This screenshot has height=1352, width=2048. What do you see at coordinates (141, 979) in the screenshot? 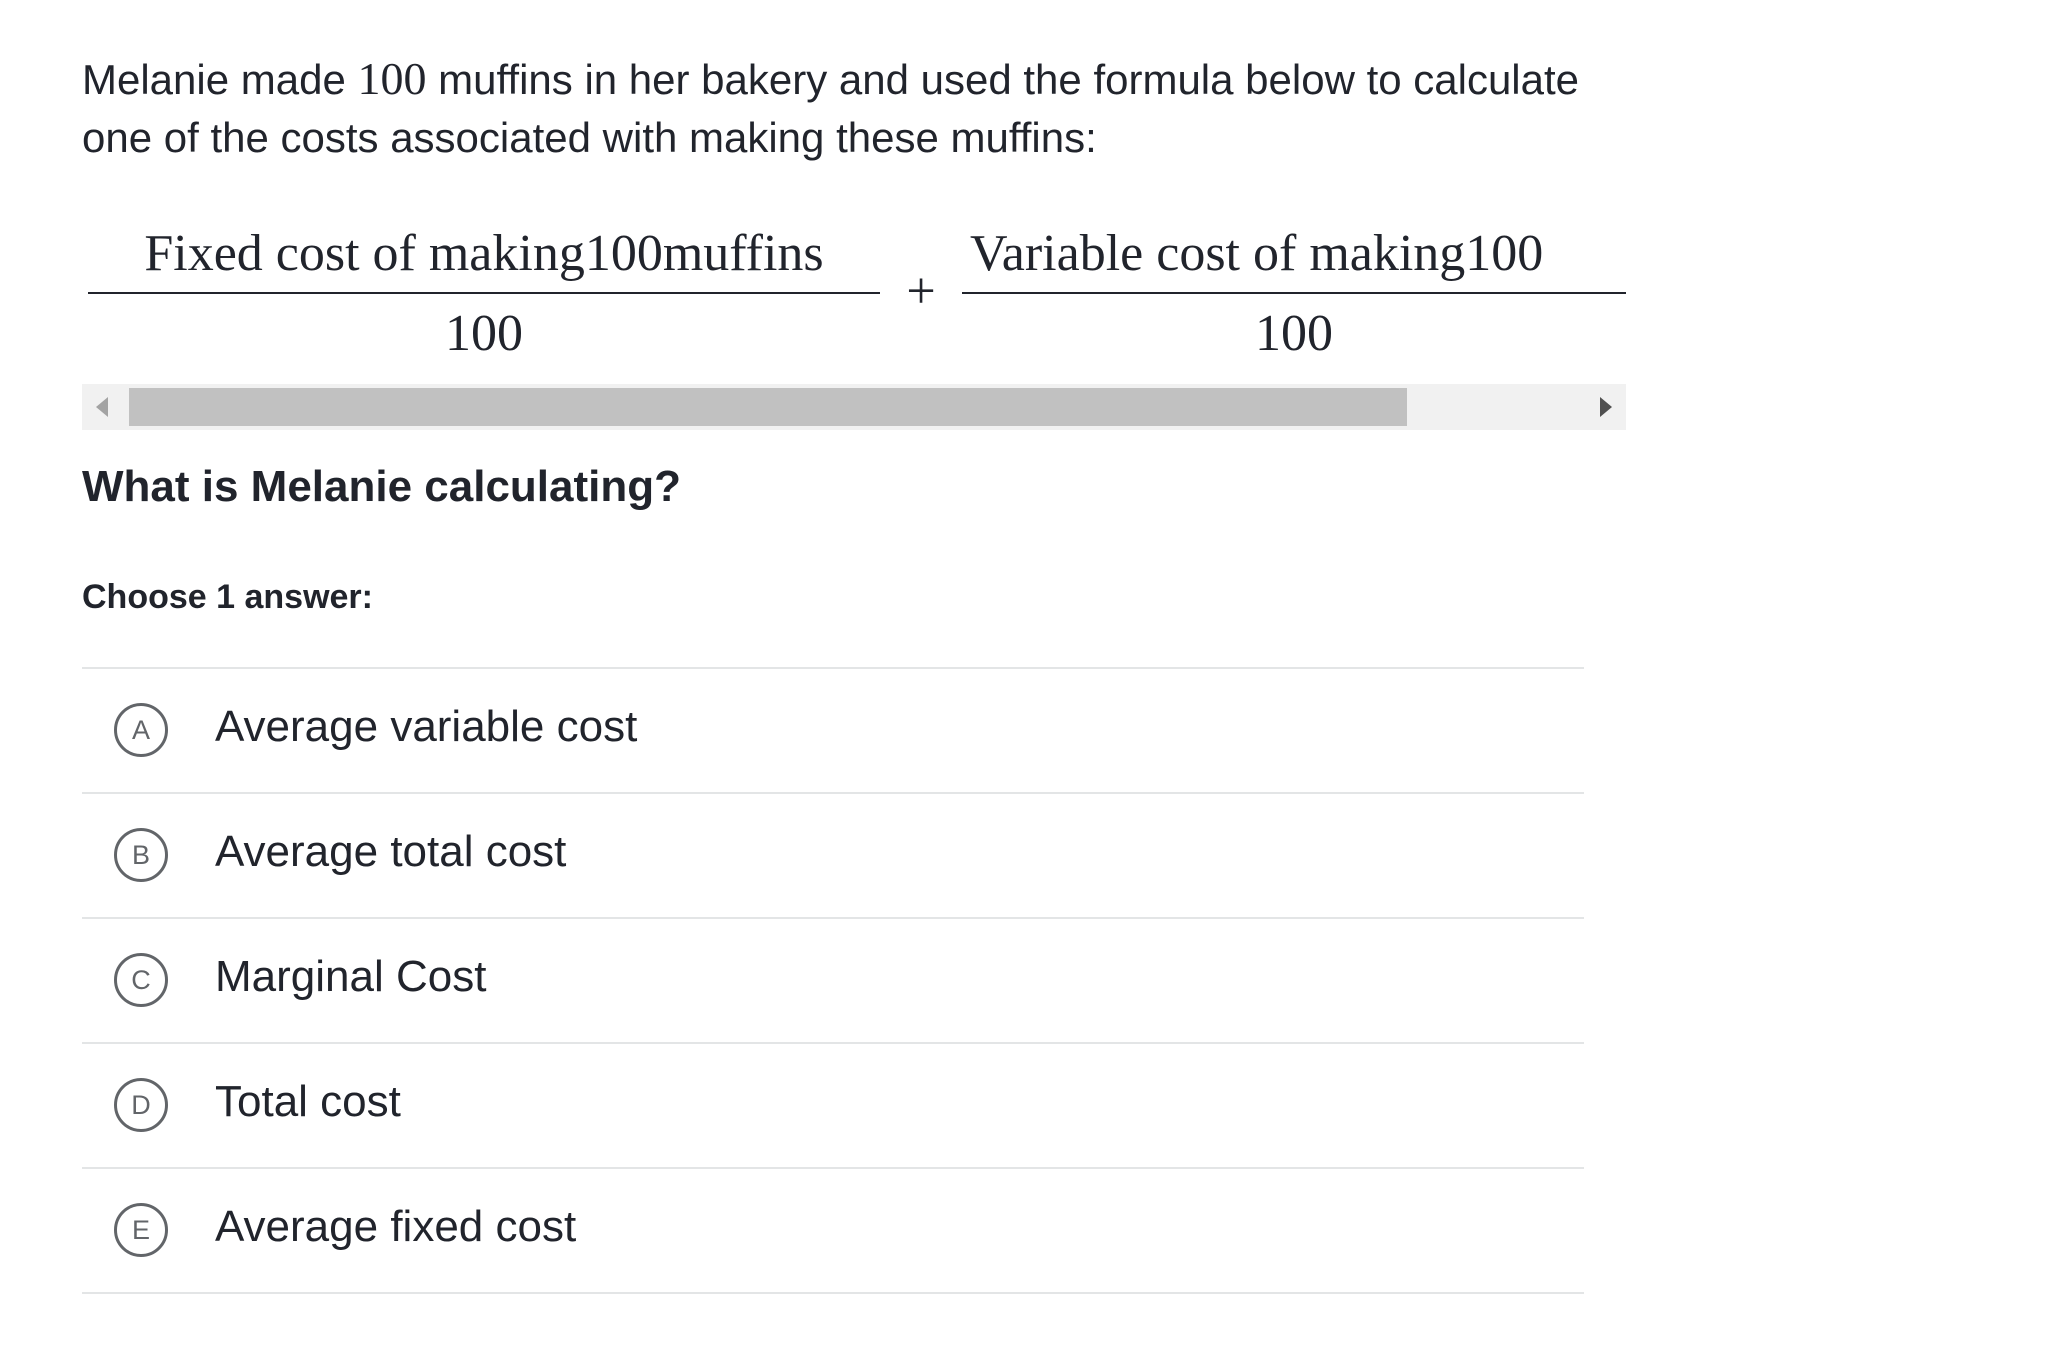
I see `choice-letter: C` at bounding box center [141, 979].